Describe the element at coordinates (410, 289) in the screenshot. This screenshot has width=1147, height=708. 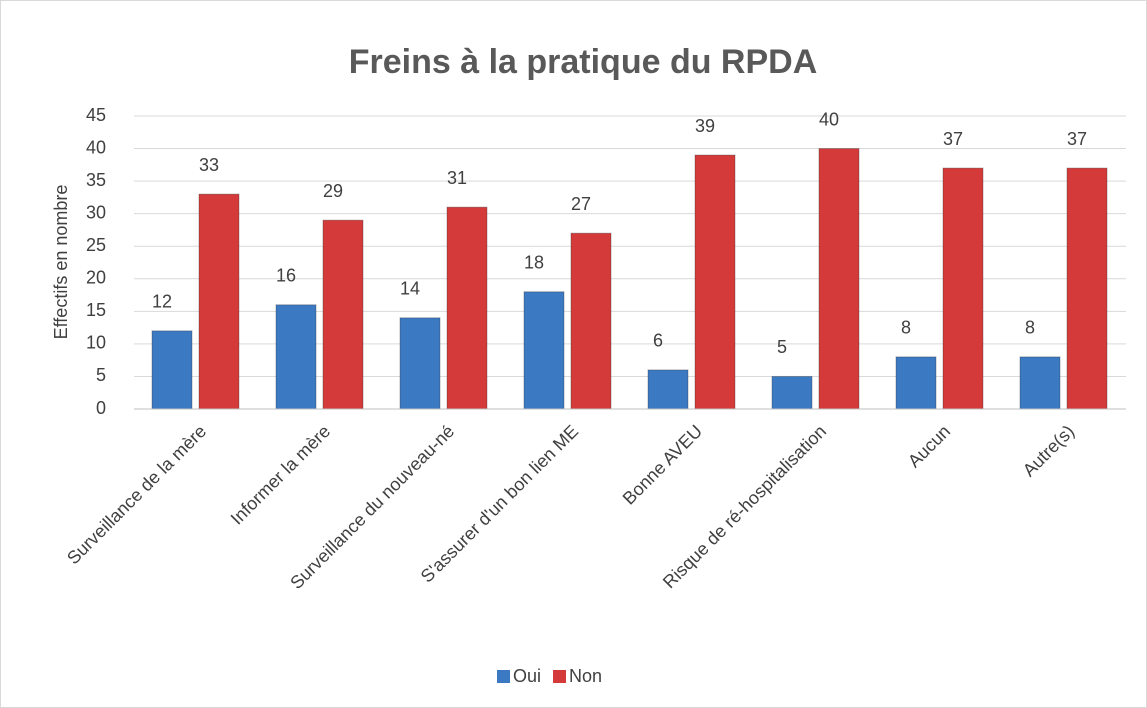
I see `data-label: 14` at that location.